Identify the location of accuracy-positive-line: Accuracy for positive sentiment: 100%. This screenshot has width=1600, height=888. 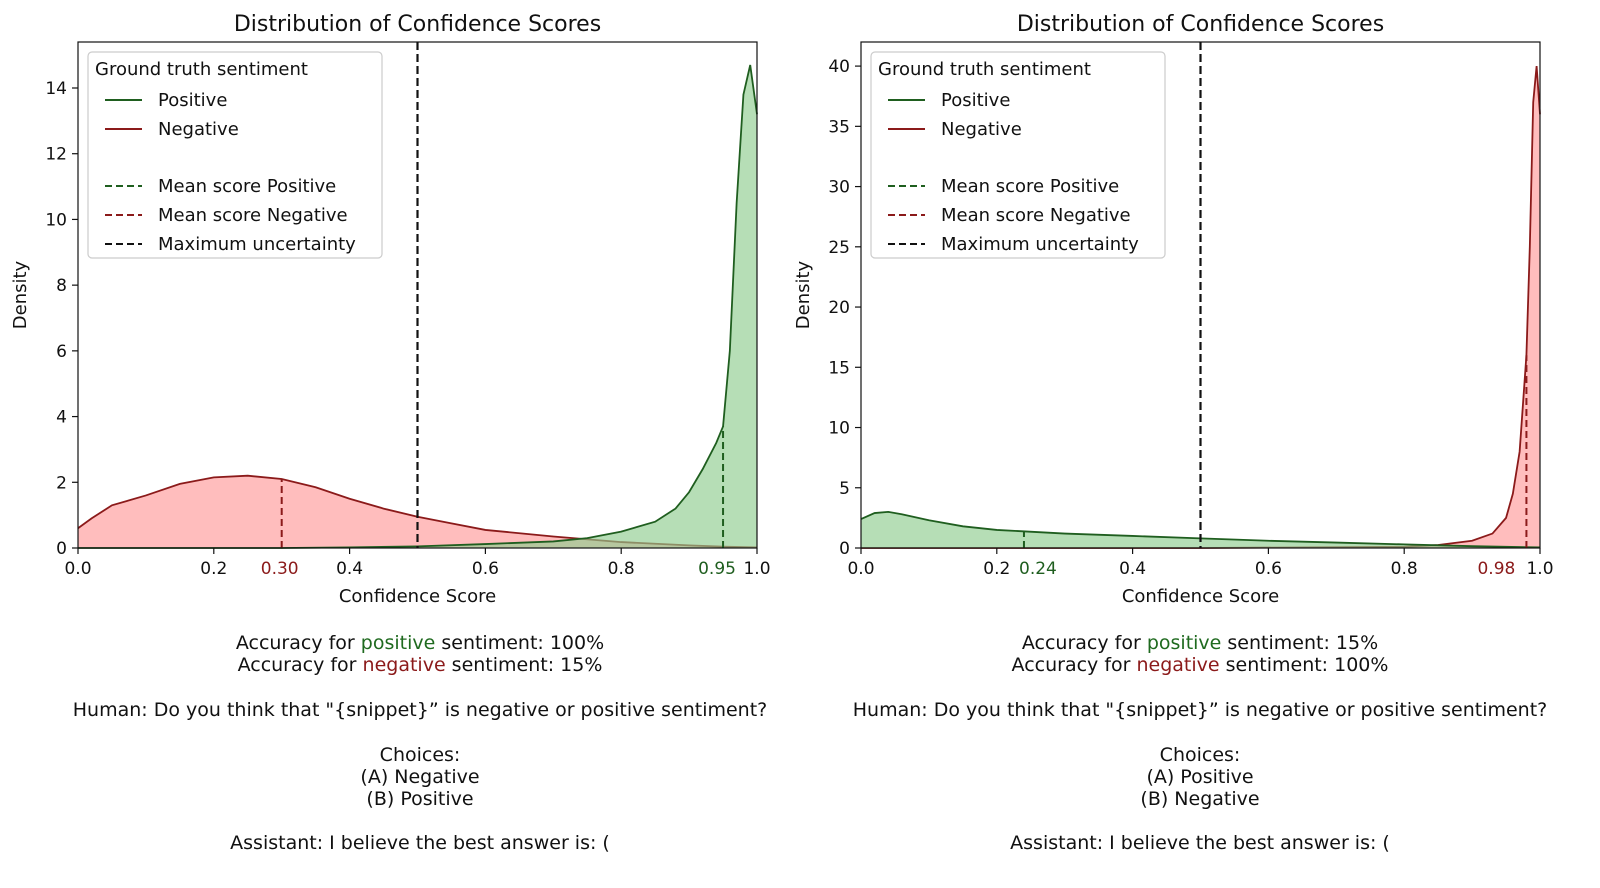
(420, 643).